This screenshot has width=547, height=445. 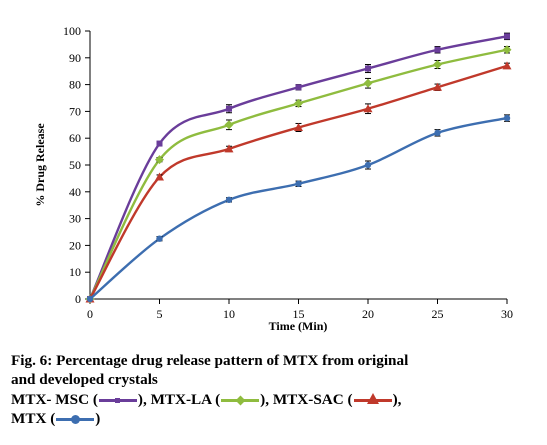 I want to click on y-tick-label: 50, so click(x=75, y=165).